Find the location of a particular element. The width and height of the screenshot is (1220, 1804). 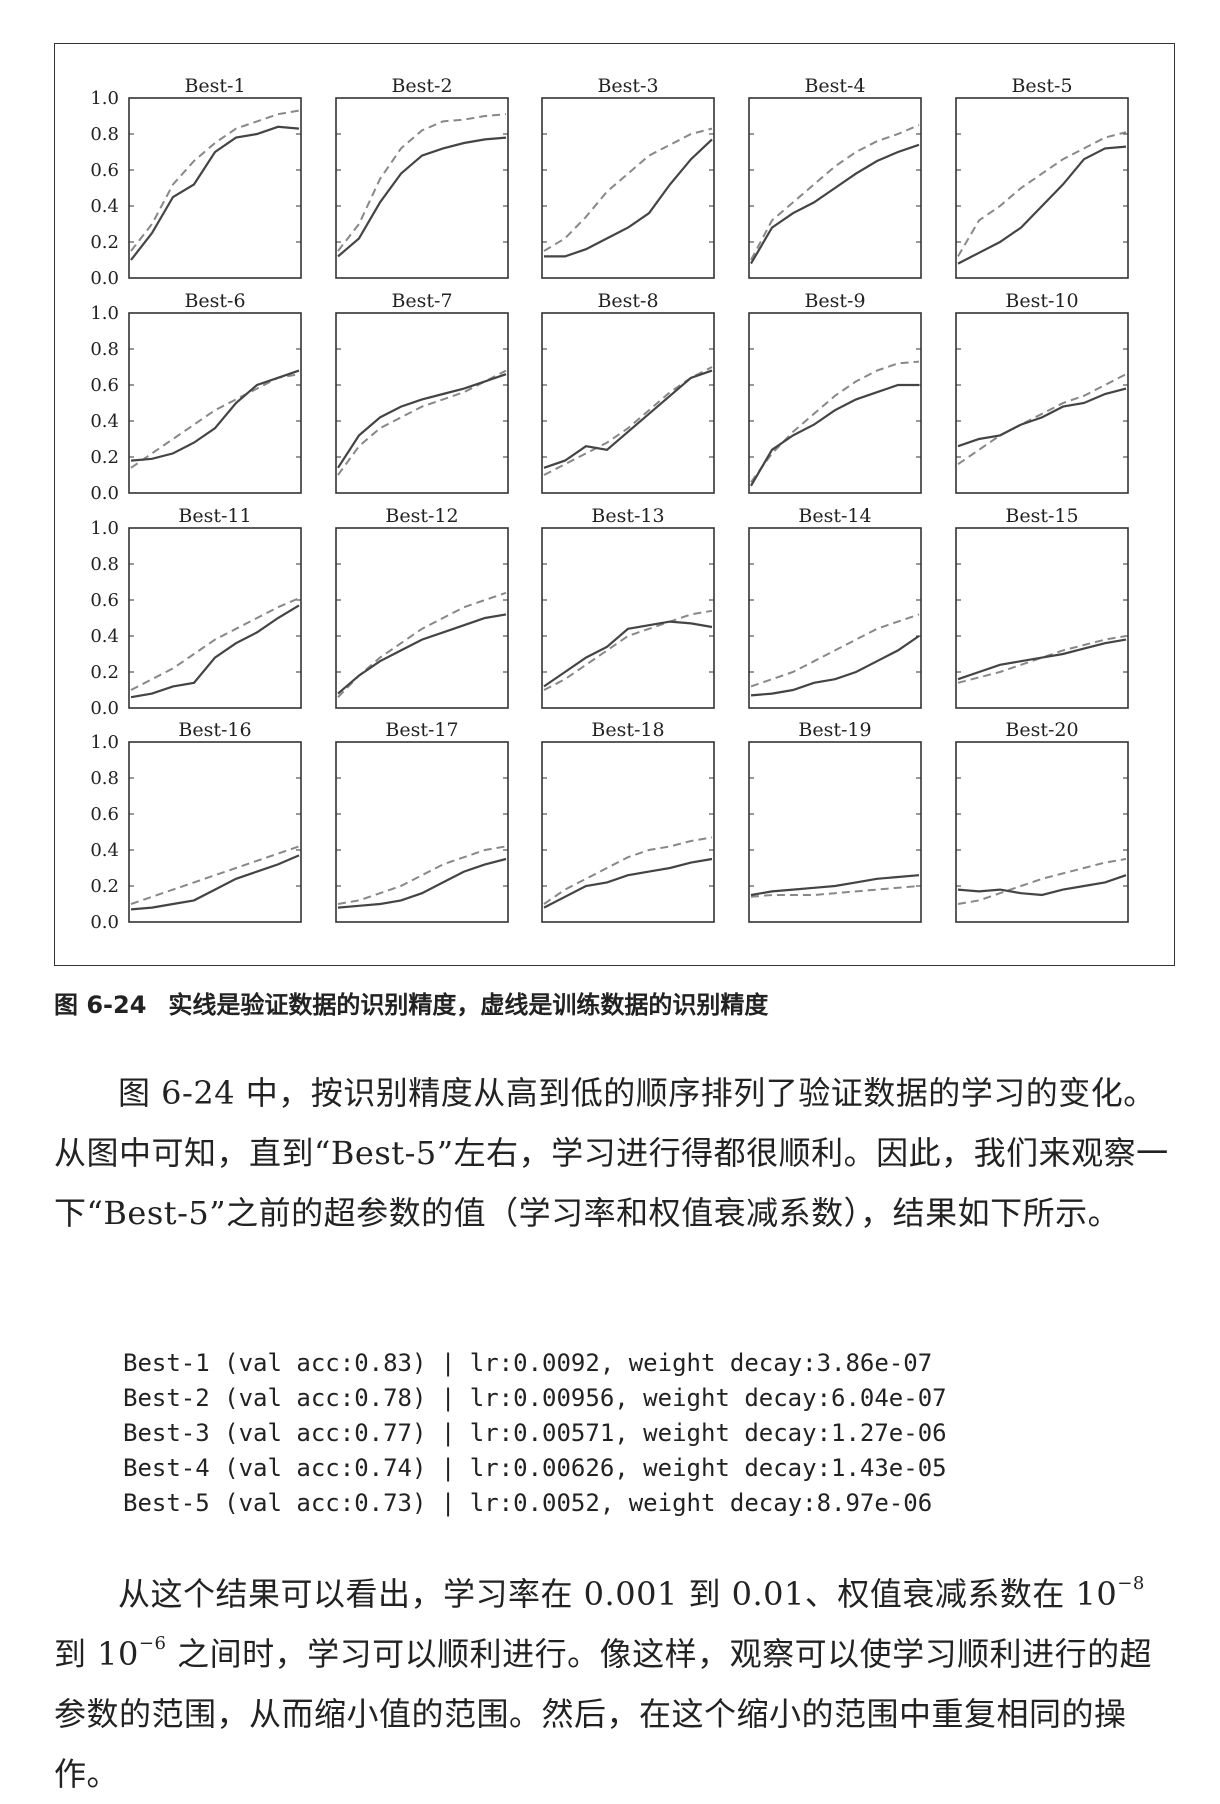

panel-title: Best-4 is located at coordinates (834, 86).